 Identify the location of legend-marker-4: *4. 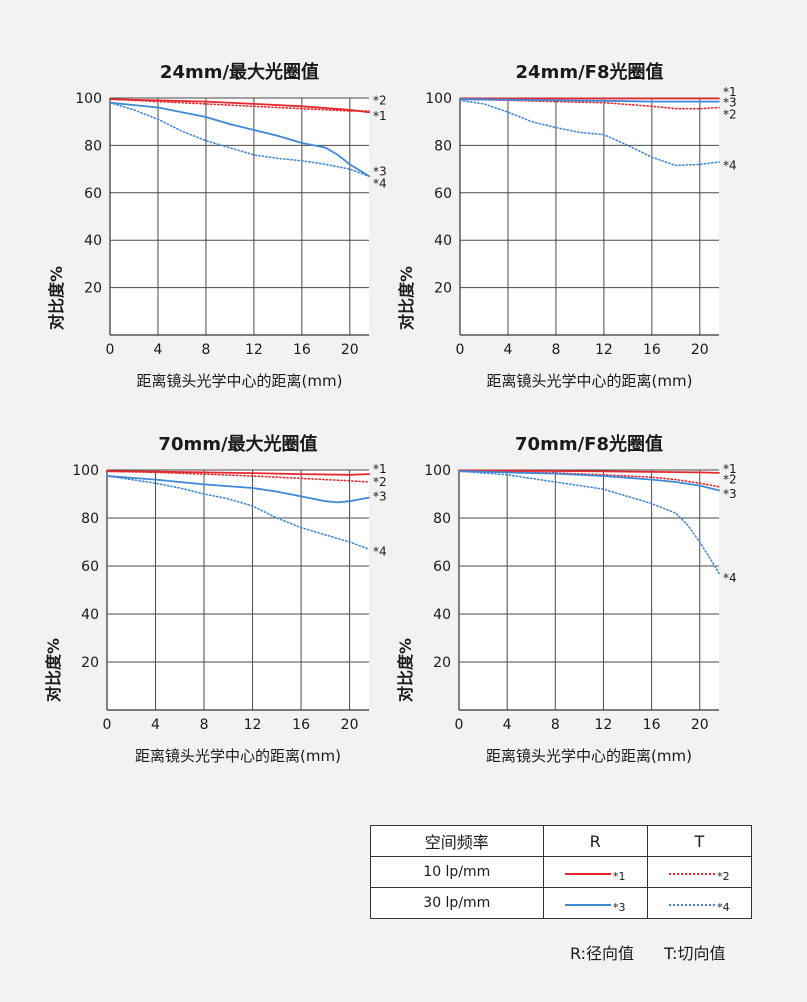
(723, 907).